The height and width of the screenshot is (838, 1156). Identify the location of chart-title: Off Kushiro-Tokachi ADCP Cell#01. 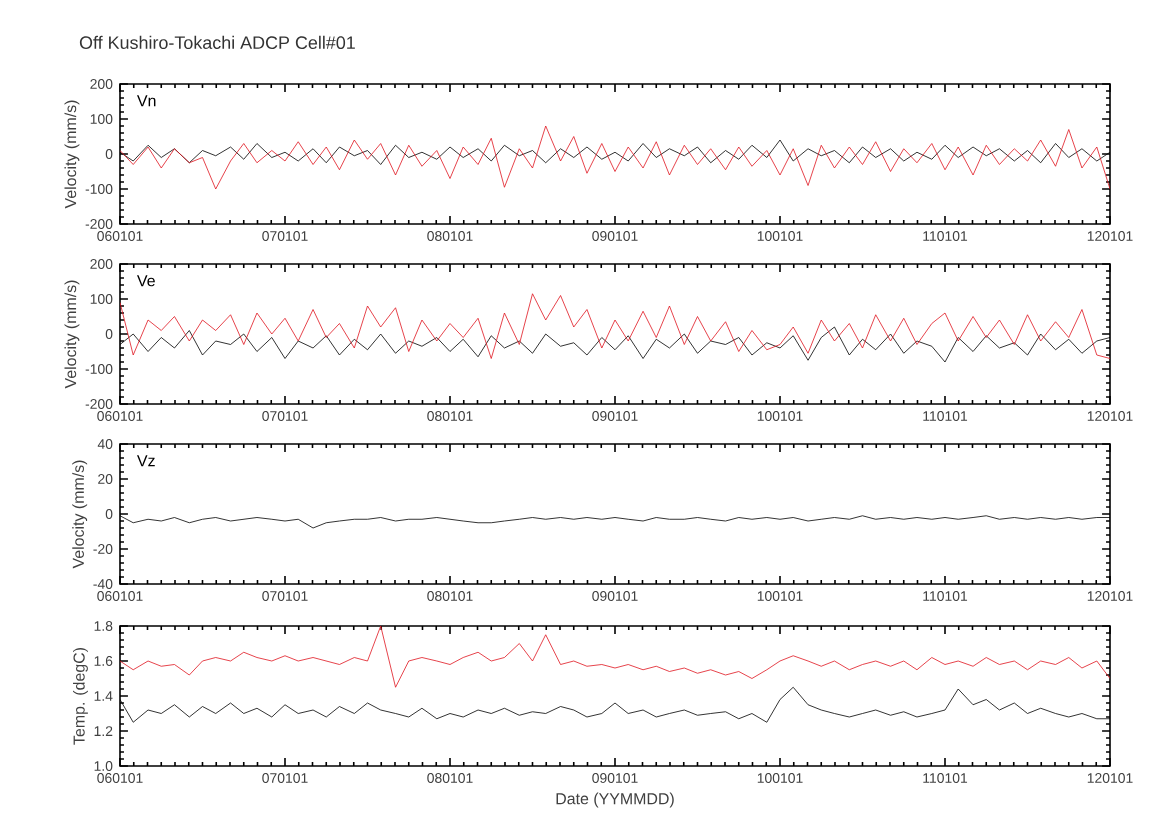
(217, 42).